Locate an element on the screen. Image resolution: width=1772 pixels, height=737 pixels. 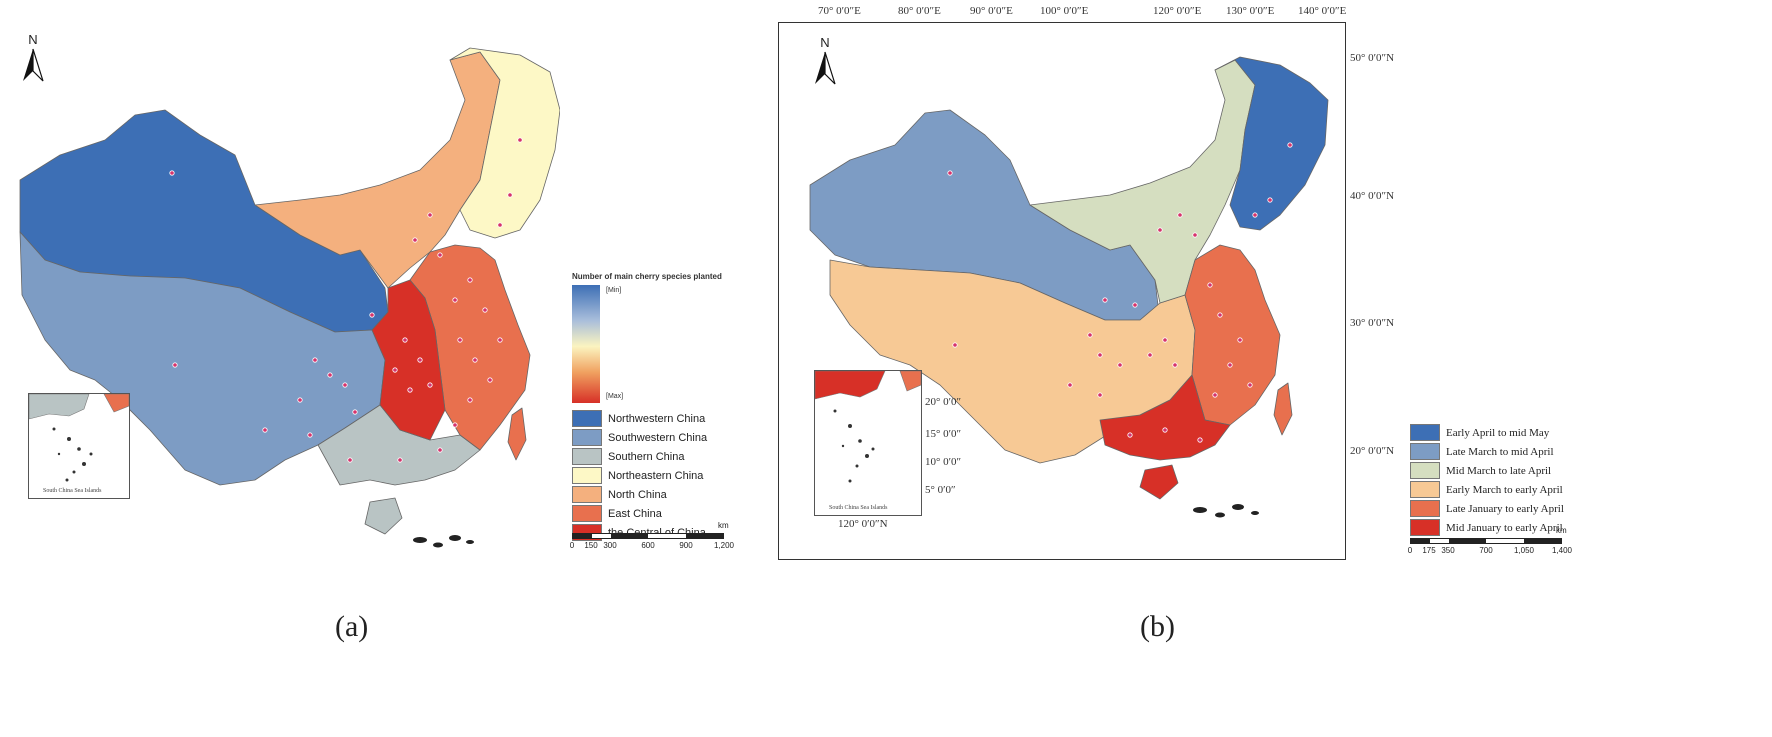
a-legend-item: Southern China is located at coordinates (667, 456).